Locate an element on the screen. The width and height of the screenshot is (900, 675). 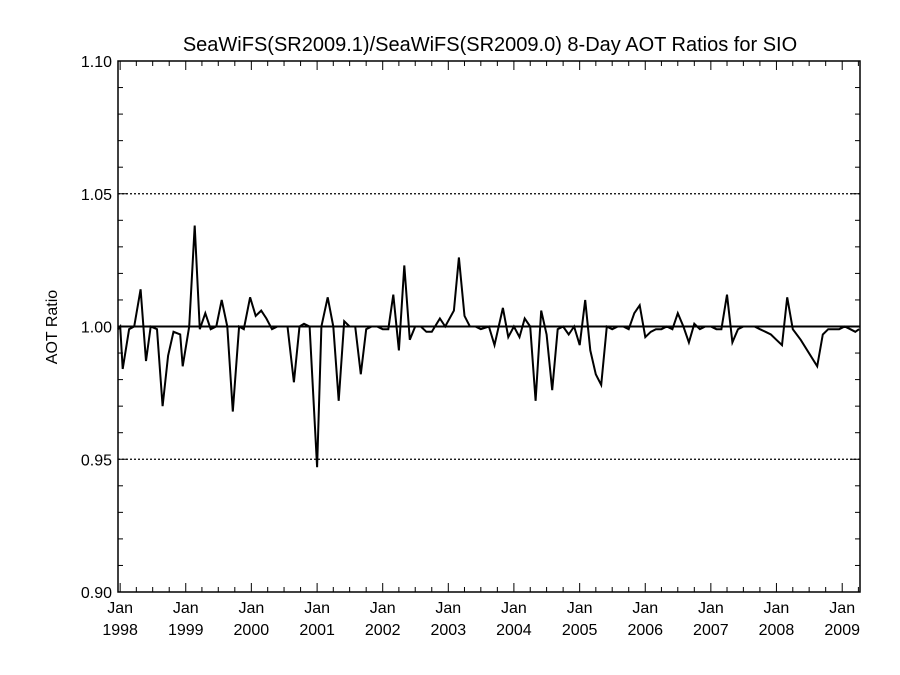
x-tick-label-year: 2003 is located at coordinates (449, 630).